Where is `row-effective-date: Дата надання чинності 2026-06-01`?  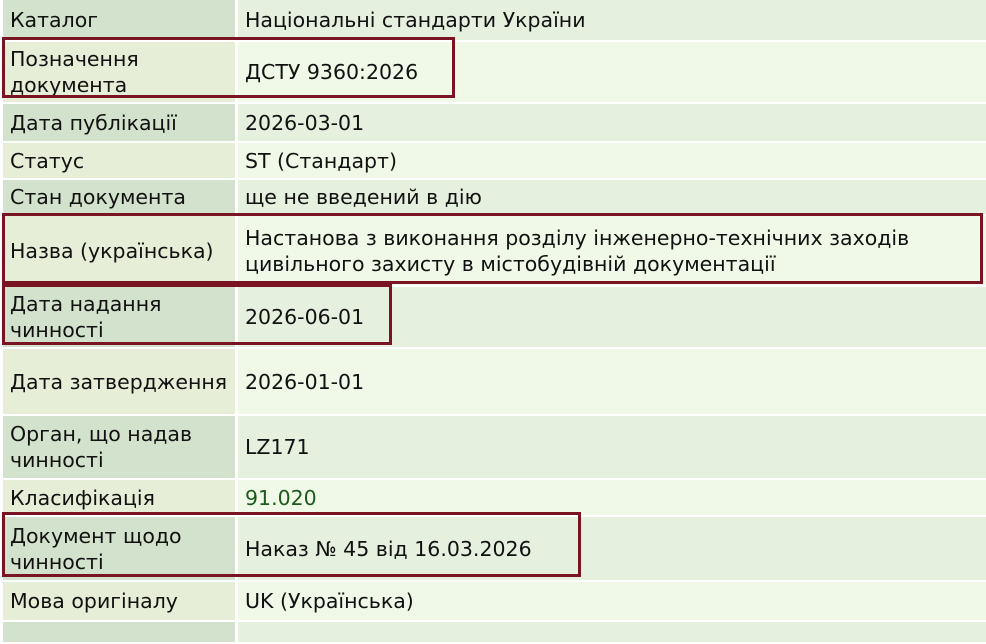 row-effective-date: Дата надання чинності 2026-06-01 is located at coordinates (494, 317).